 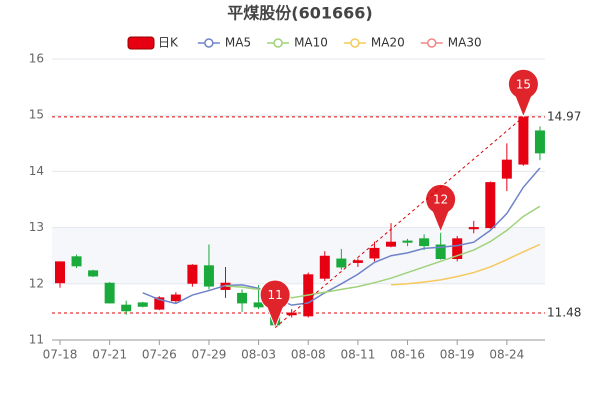 I want to click on x-tick-label: 07-26, so click(x=159, y=355).